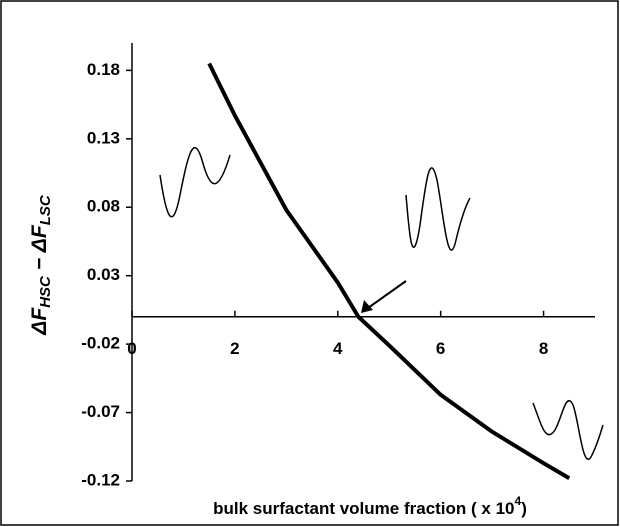 Image resolution: width=620 pixels, height=527 pixels. I want to click on y-tick-label: -0.07, so click(100, 411).